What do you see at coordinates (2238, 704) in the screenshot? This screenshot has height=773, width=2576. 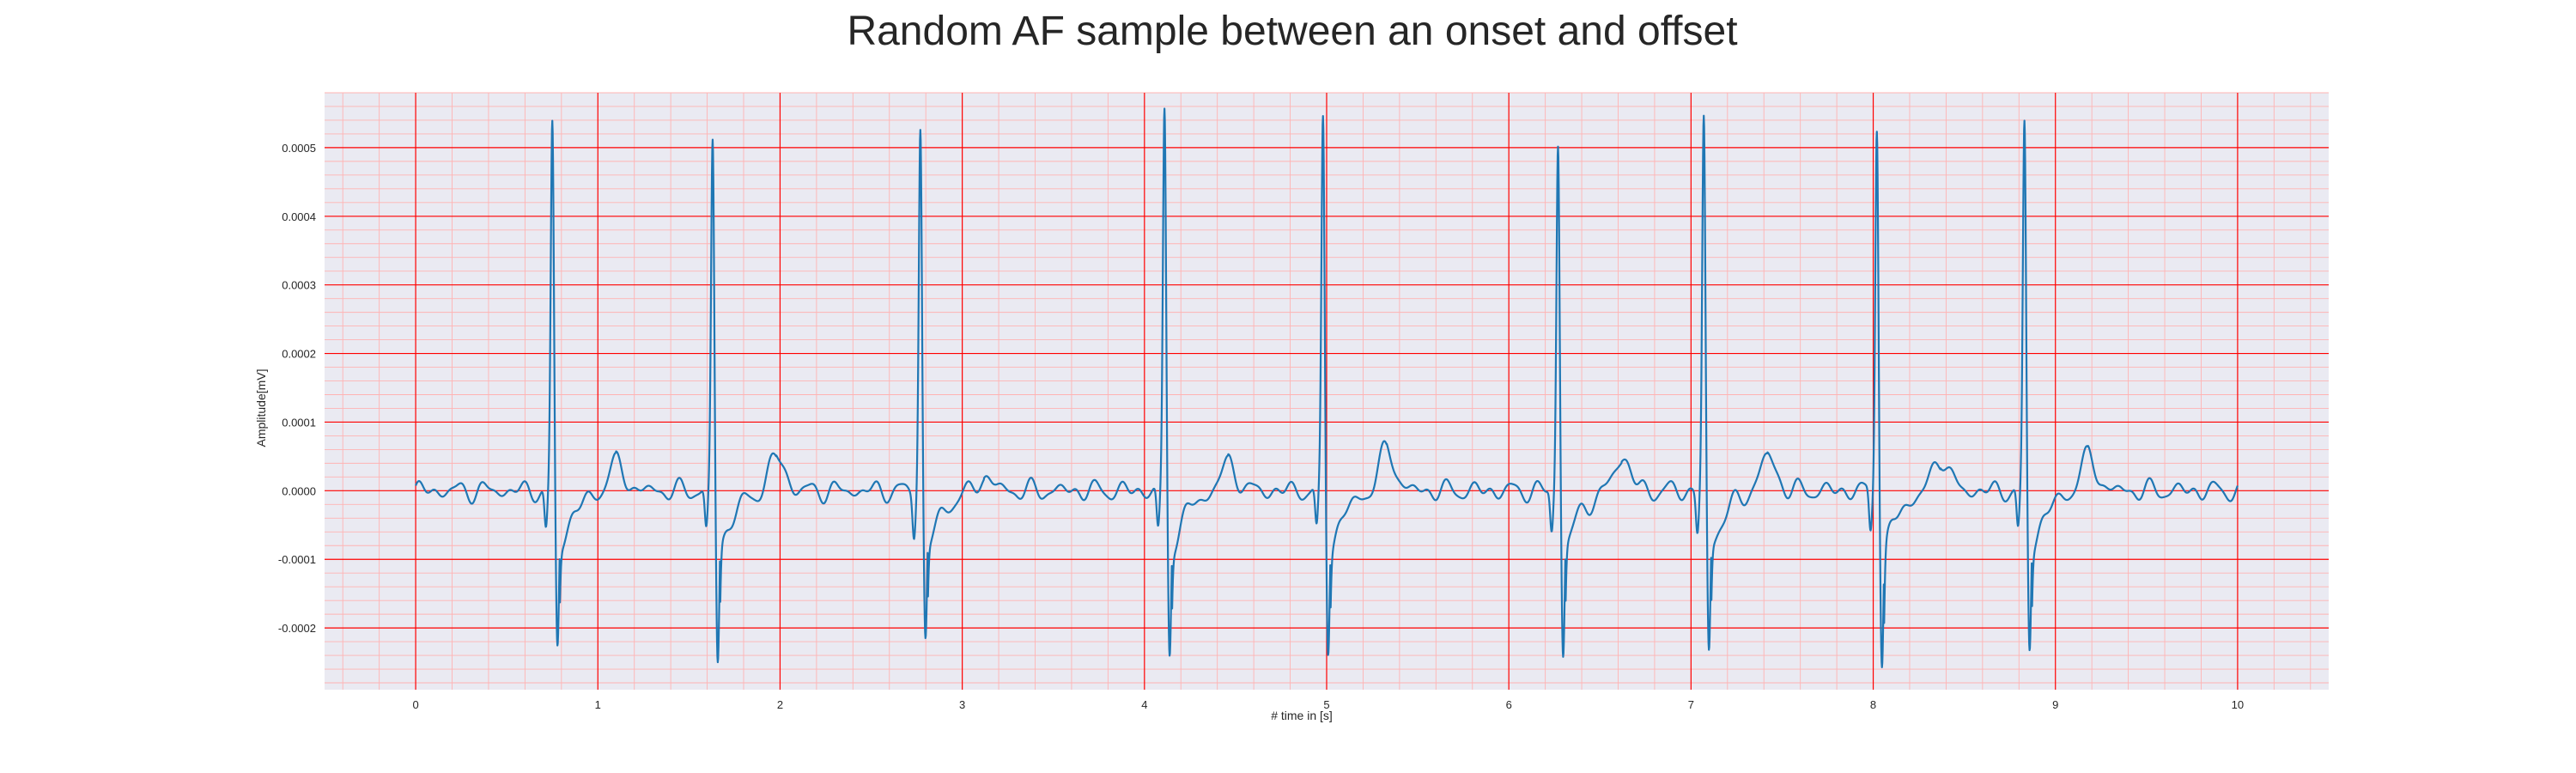 I see `x-tick-label: 10` at bounding box center [2238, 704].